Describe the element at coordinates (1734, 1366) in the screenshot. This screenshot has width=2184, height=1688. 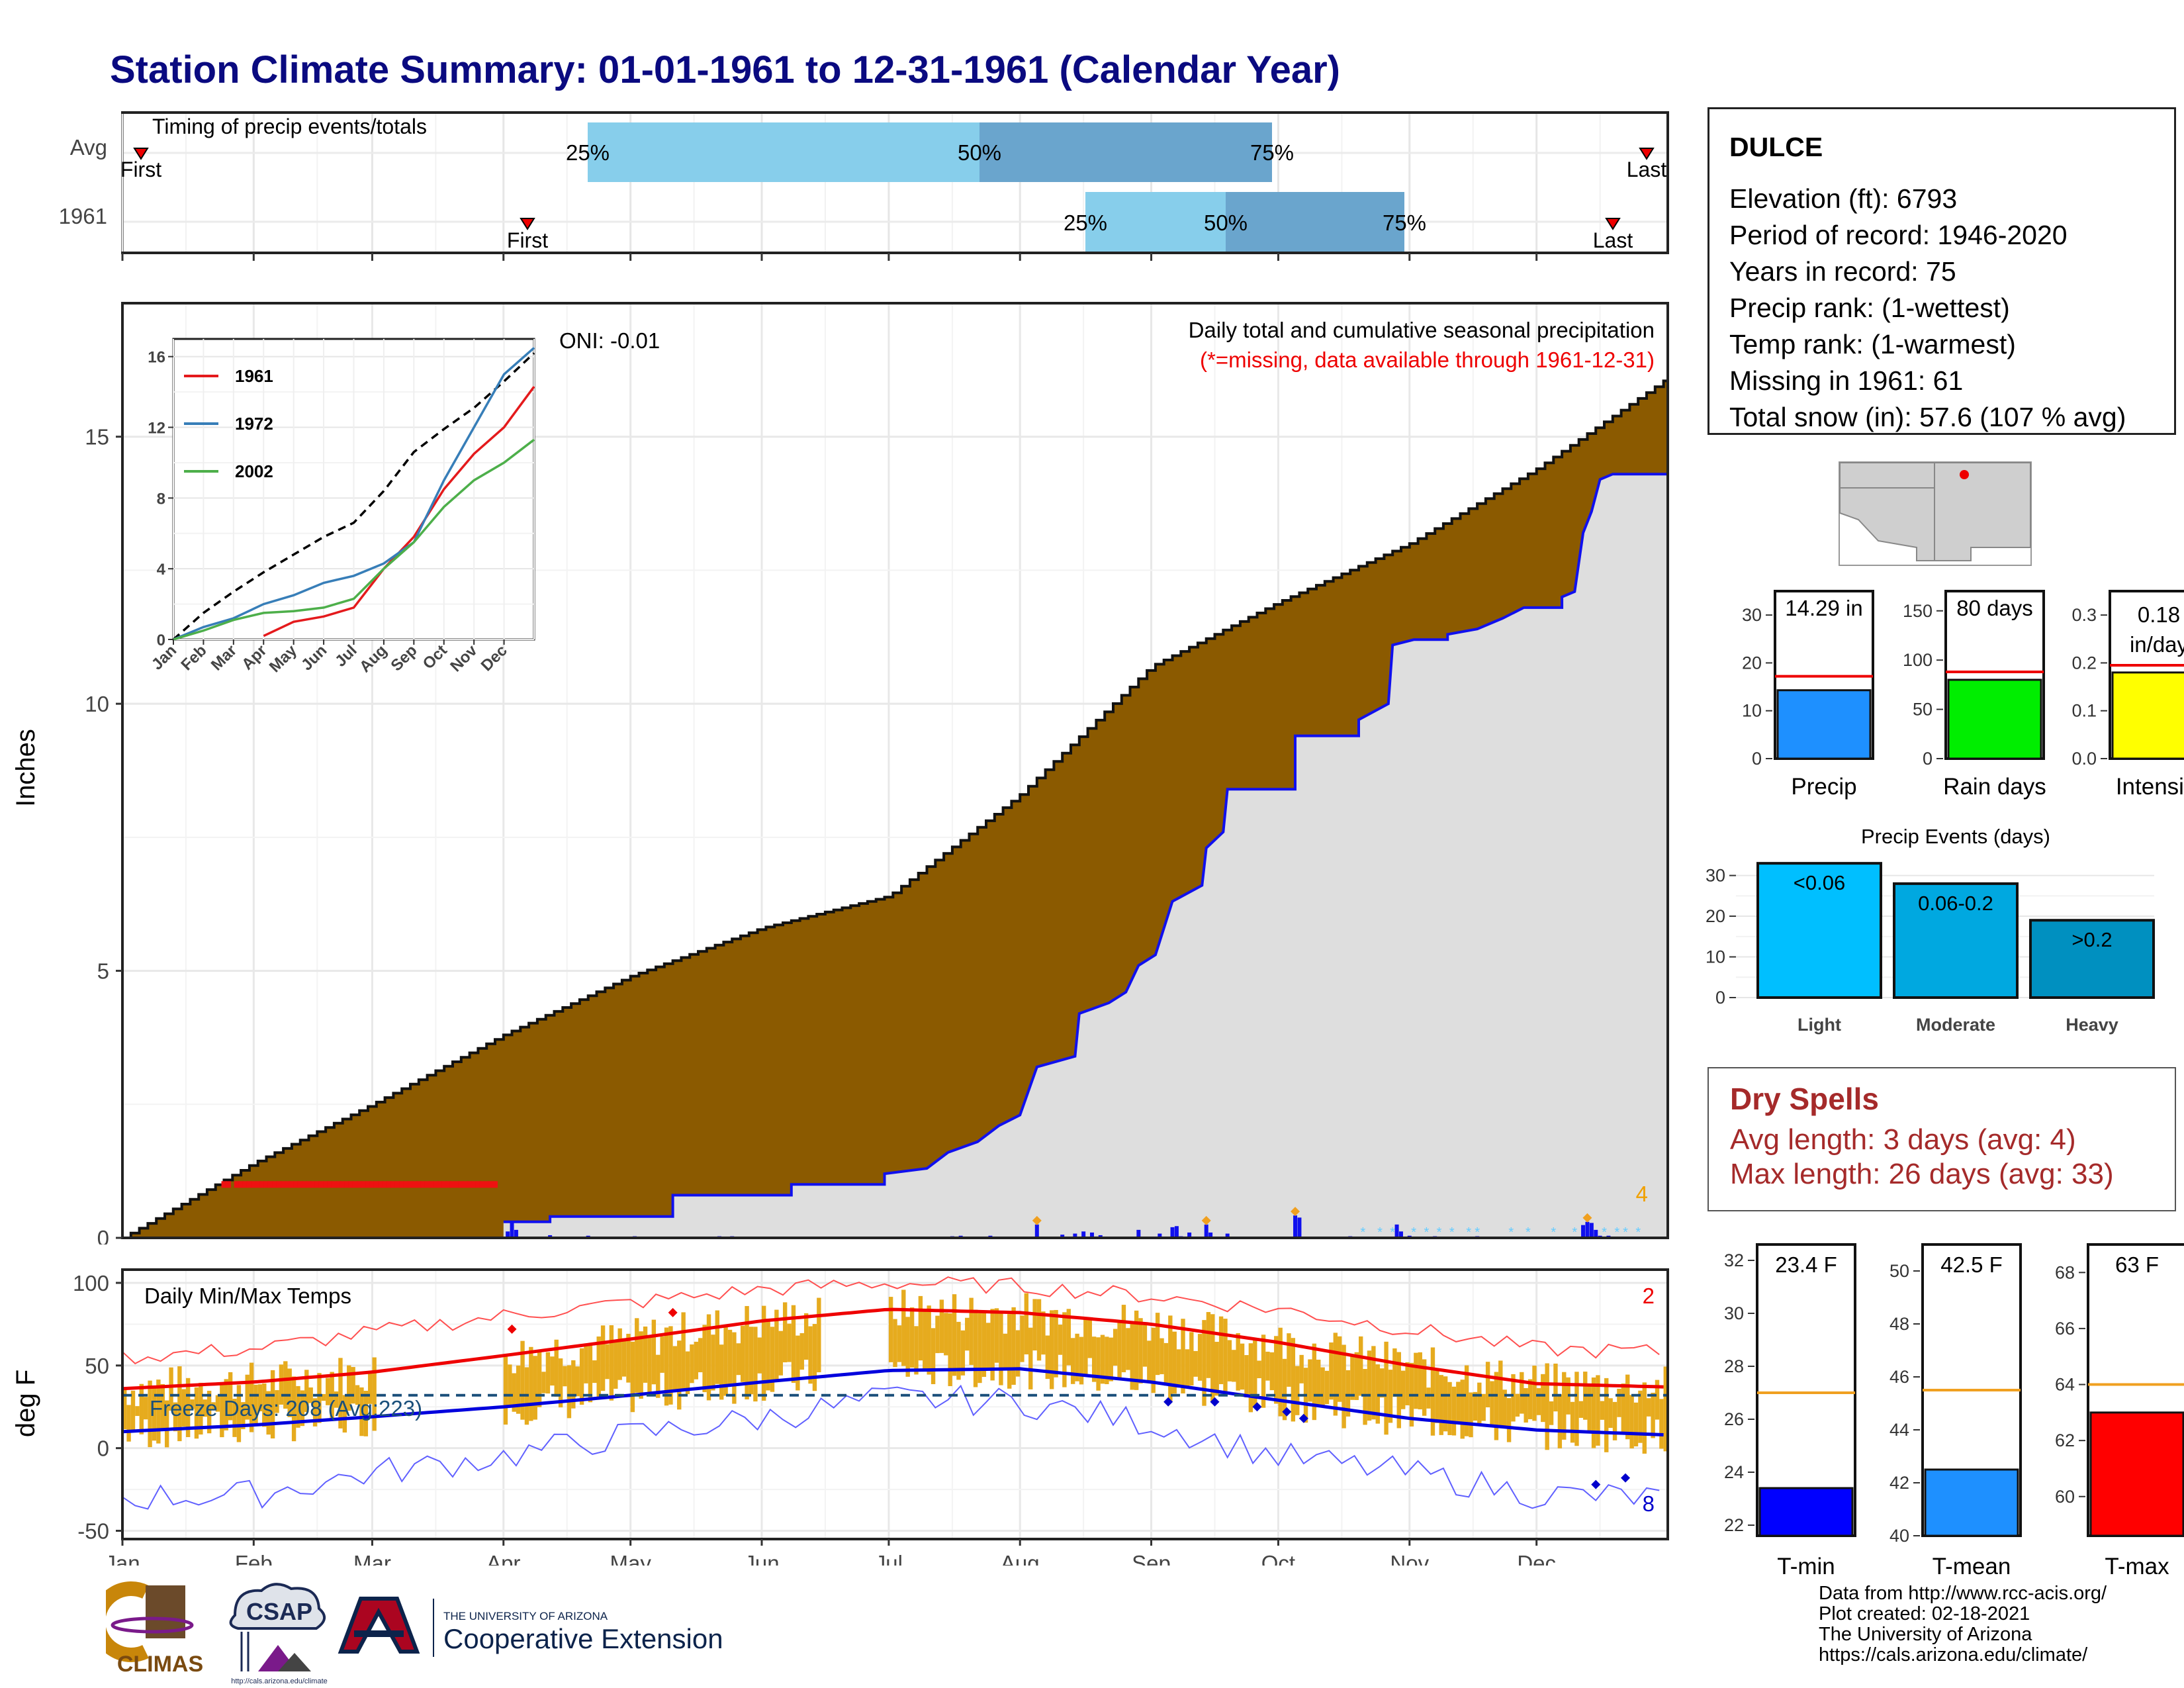
I see `summary-bar-tick-label: 28` at that location.